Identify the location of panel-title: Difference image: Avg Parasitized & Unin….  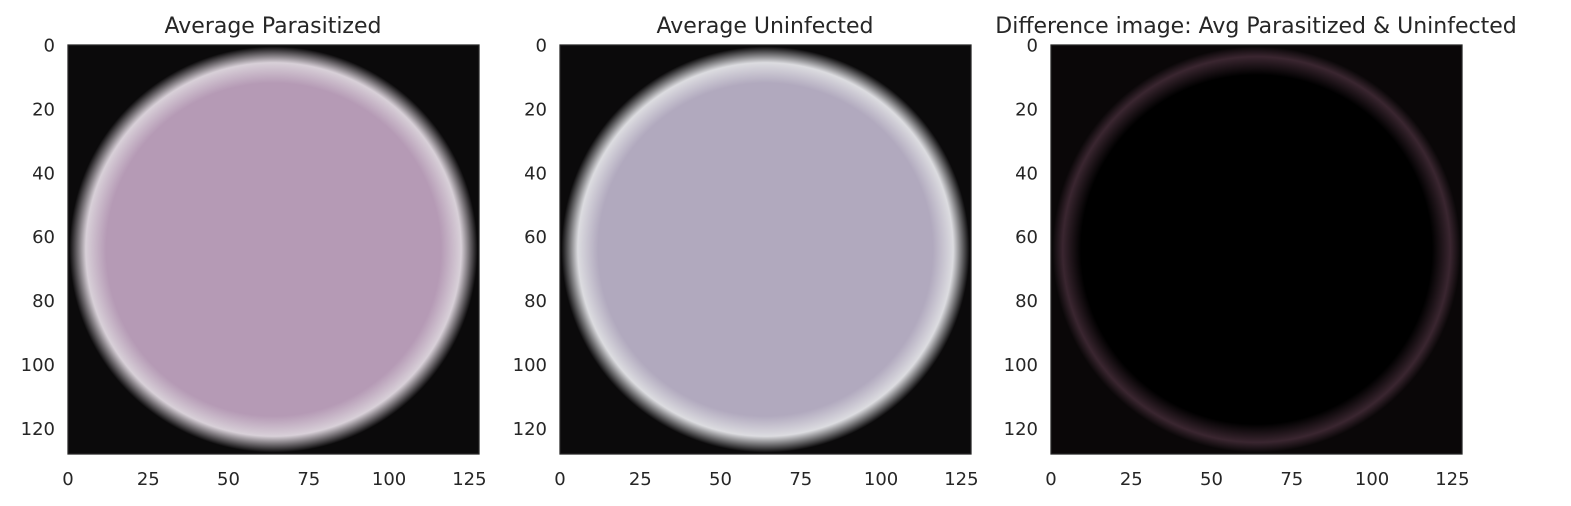
(1255, 26).